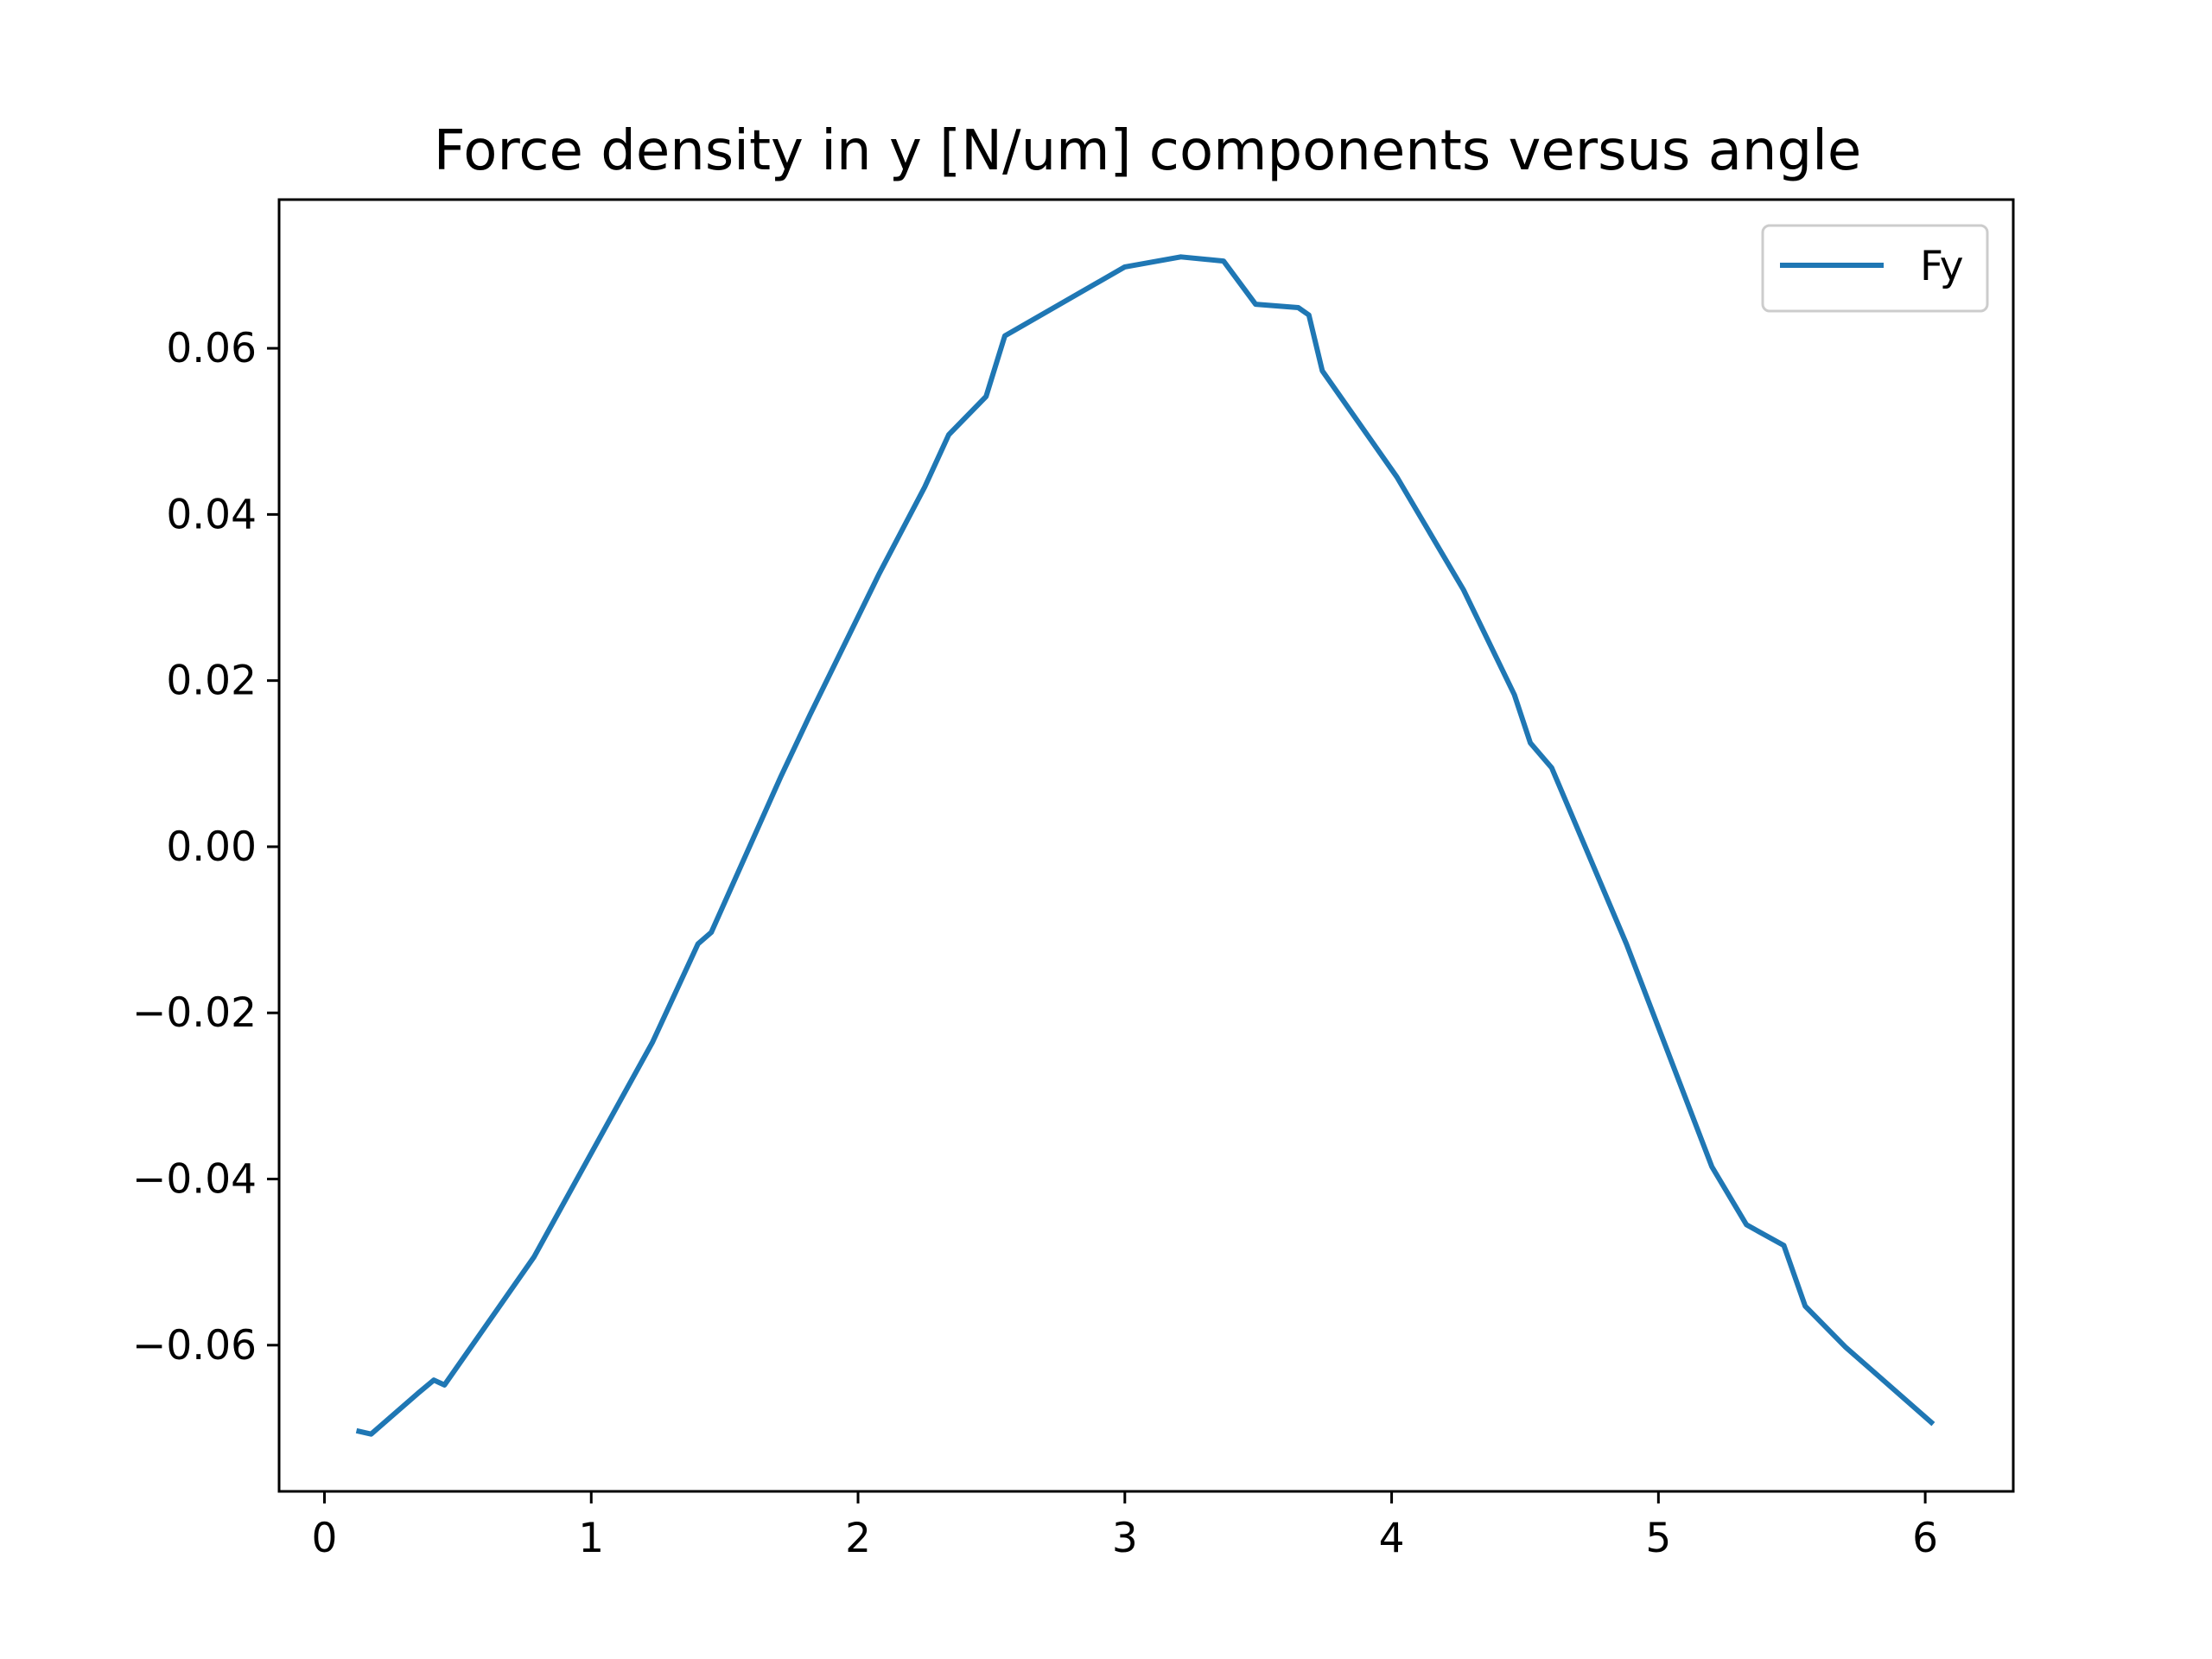 The height and width of the screenshot is (1659, 2212). Describe the element at coordinates (1942, 266) in the screenshot. I see `legend-label-fy: Fy` at that location.